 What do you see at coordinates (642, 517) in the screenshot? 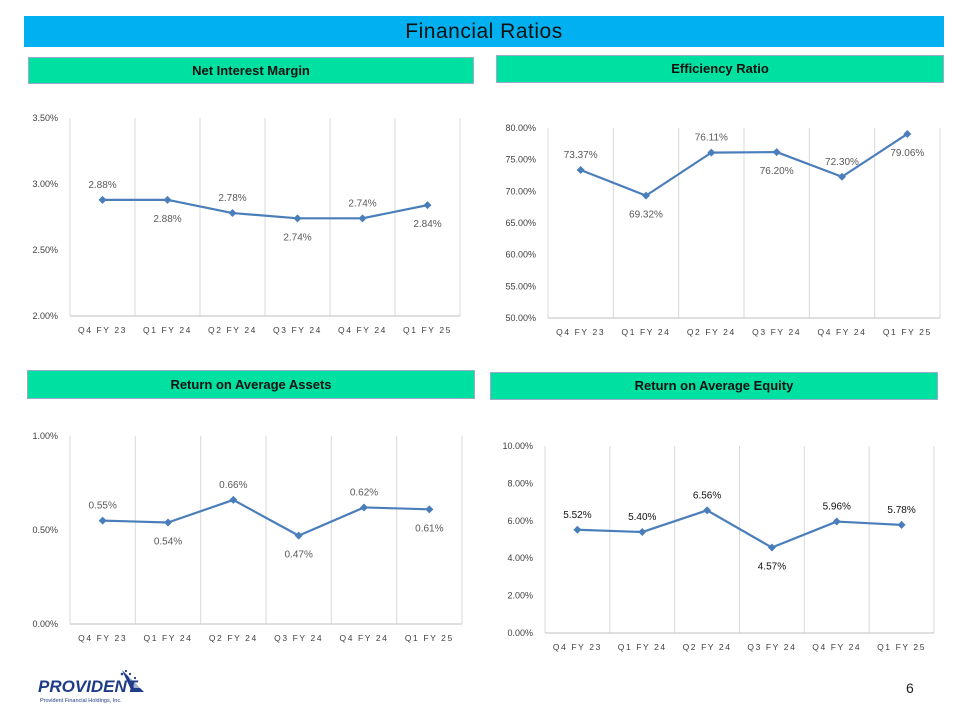
I see `chart-roe-data-label: 5.40%` at bounding box center [642, 517].